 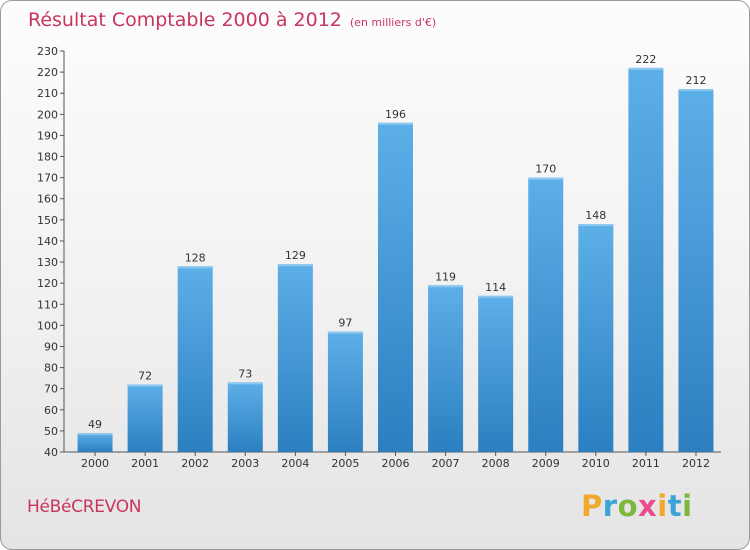 I want to click on y-tick-label: 220, so click(x=47, y=72).